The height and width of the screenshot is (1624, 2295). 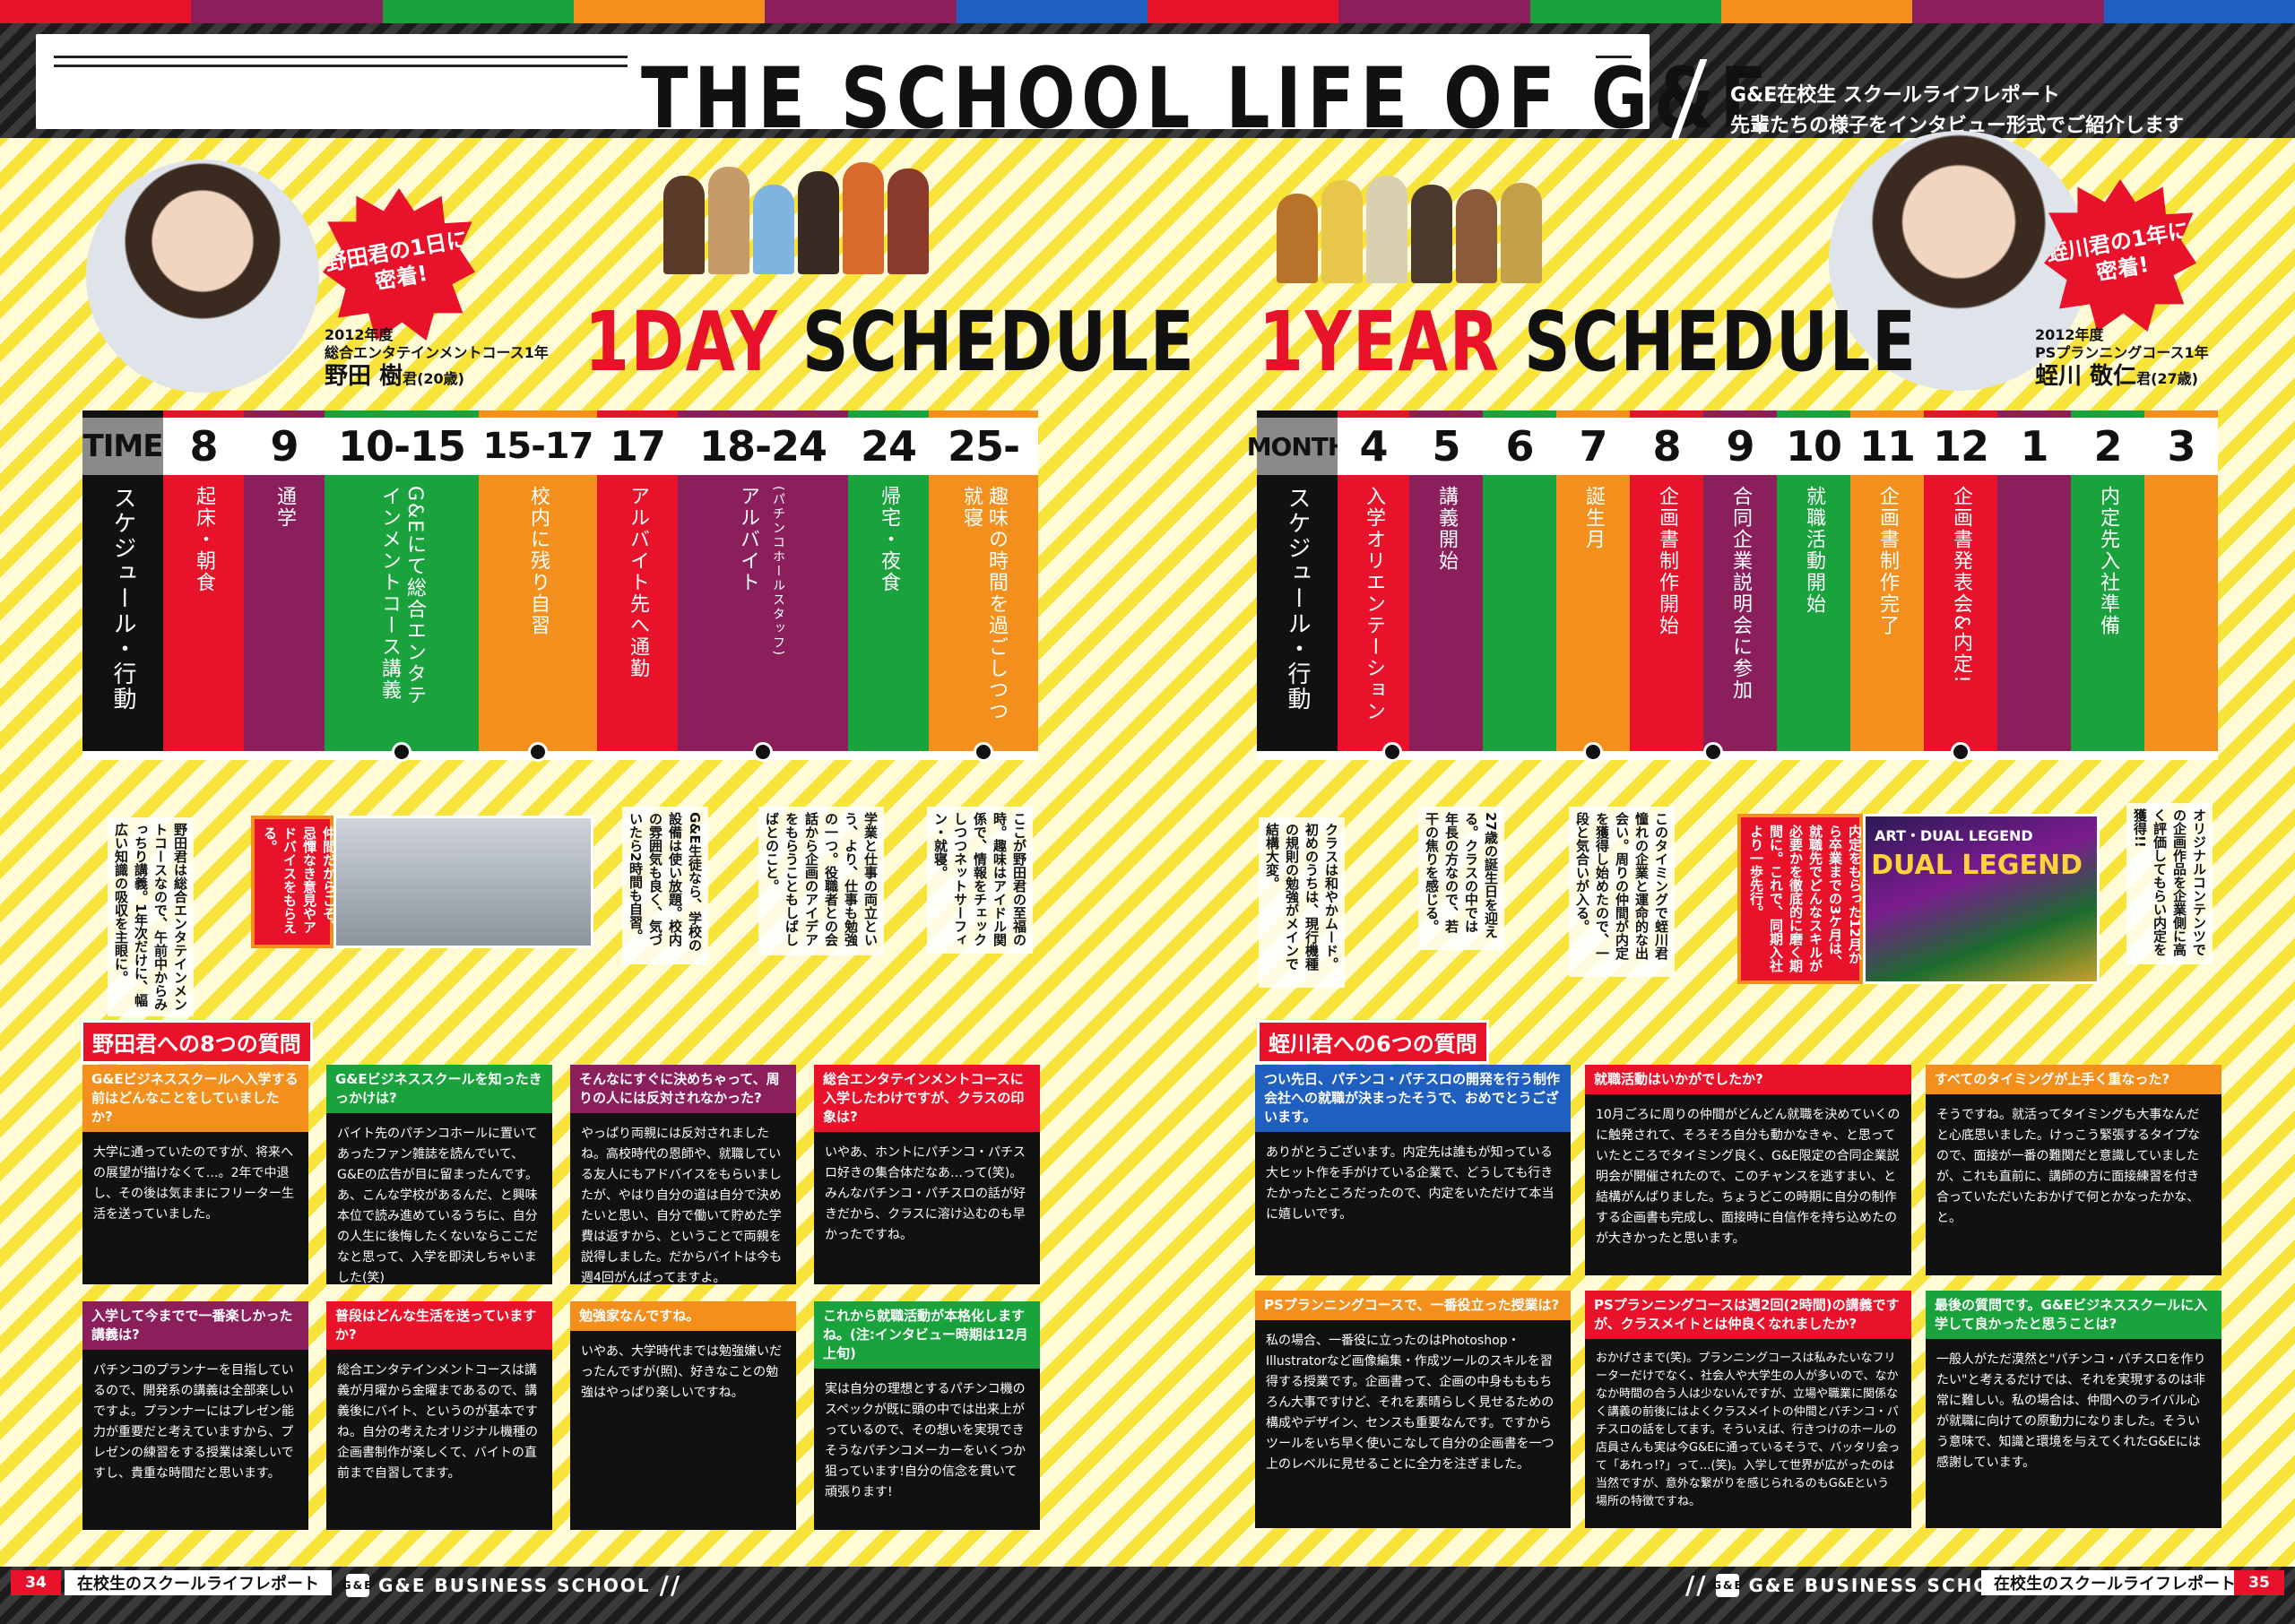 I want to click on hirukawa-profile: 2012年度 PSプランニングコース1年 蛭川 敬仁君(27歳), so click(x=2122, y=358).